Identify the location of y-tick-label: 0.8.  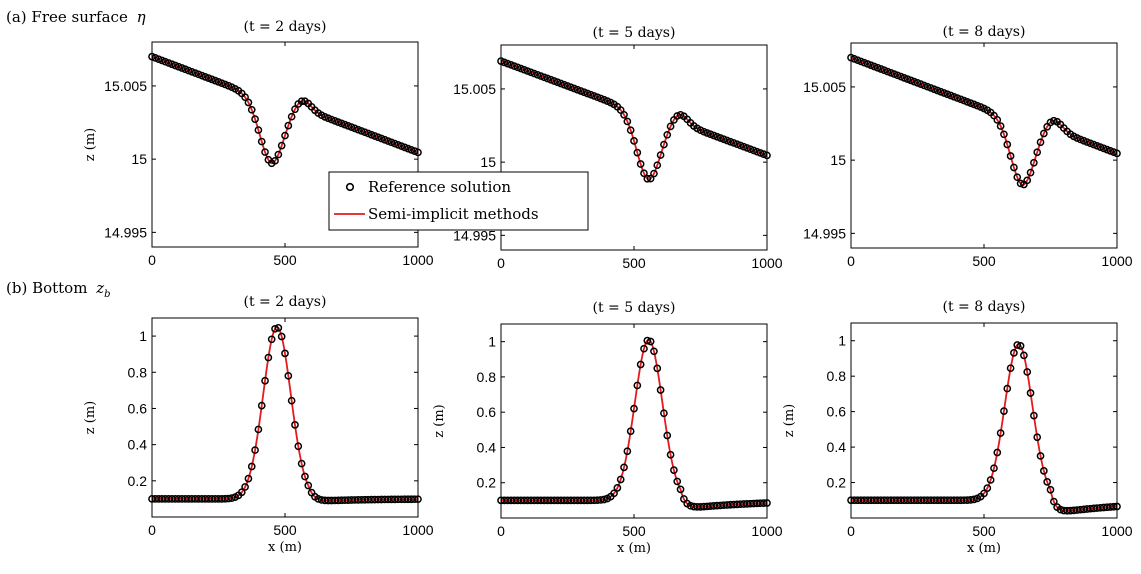
(138, 372).